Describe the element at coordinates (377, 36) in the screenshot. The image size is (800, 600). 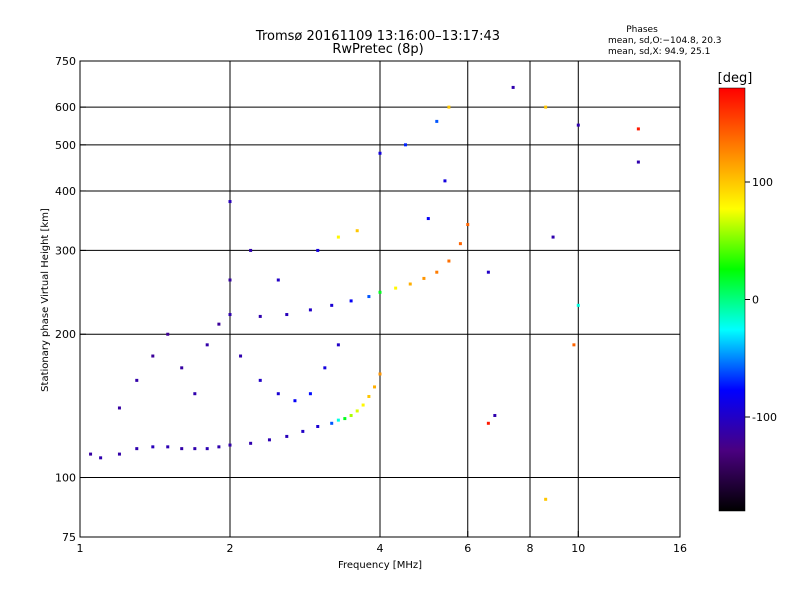
I see `chart-title: Tromsø 20161109 13:16:00–13:17:43` at that location.